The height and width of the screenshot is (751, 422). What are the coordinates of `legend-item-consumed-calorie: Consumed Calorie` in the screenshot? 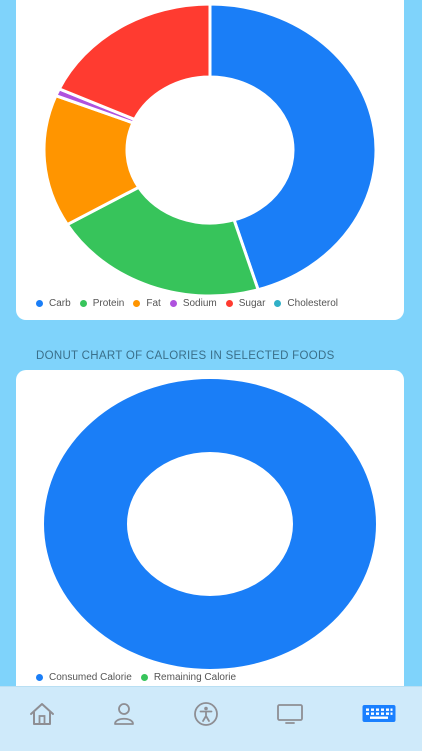 It's located at (84, 677).